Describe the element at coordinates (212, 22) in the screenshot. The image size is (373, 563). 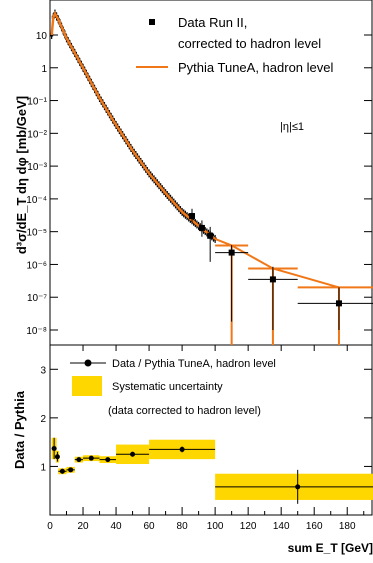
I see `legend-data-label-1: Data Run II,` at that location.